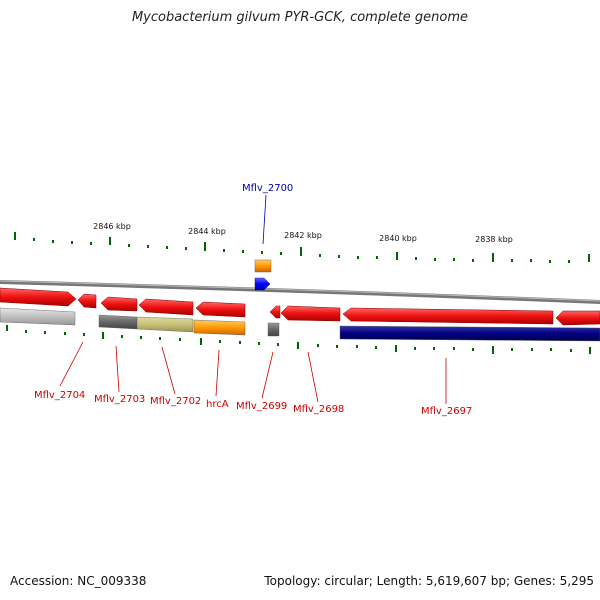  Describe the element at coordinates (261, 406) in the screenshot. I see `gene-label: Mflv_2699` at that location.